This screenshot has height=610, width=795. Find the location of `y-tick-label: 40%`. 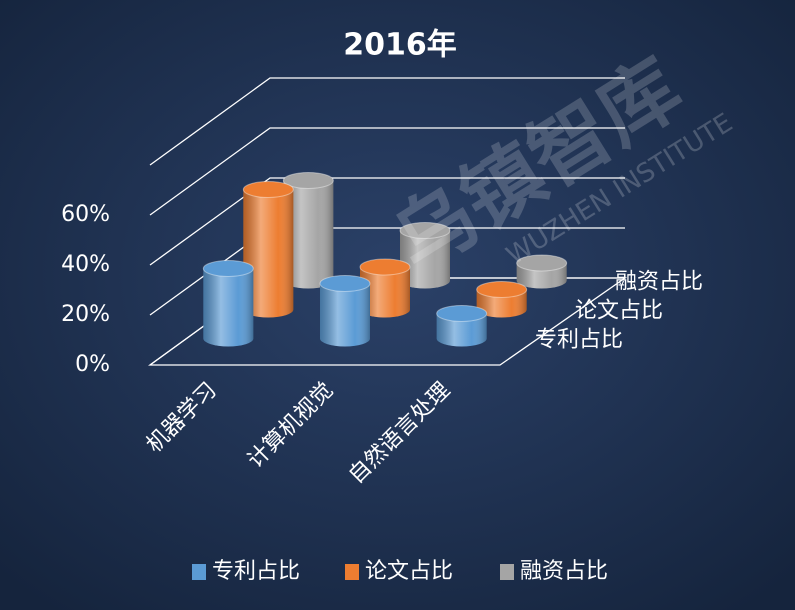

y-tick-label: 40% is located at coordinates (85, 264).